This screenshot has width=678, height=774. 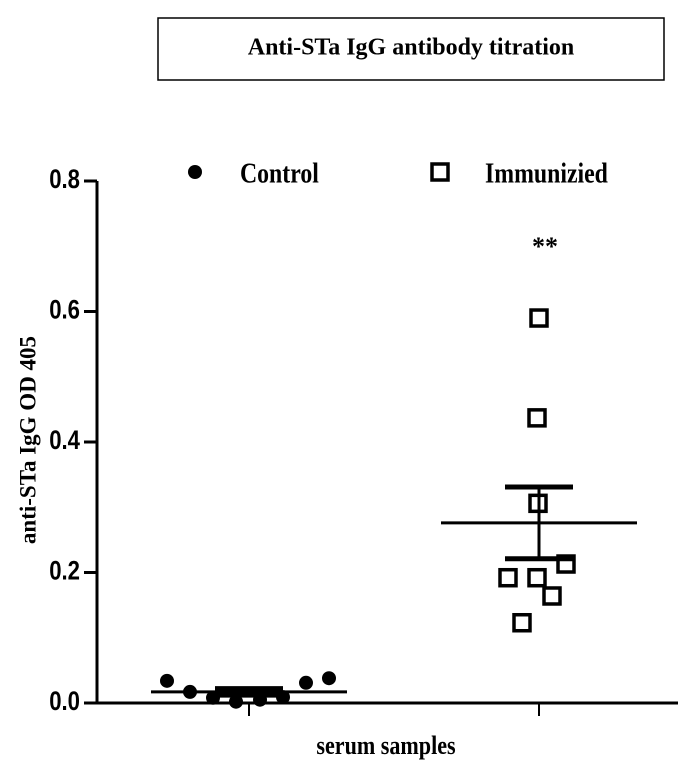 What do you see at coordinates (545, 246) in the screenshot?
I see `annotation: **` at bounding box center [545, 246].